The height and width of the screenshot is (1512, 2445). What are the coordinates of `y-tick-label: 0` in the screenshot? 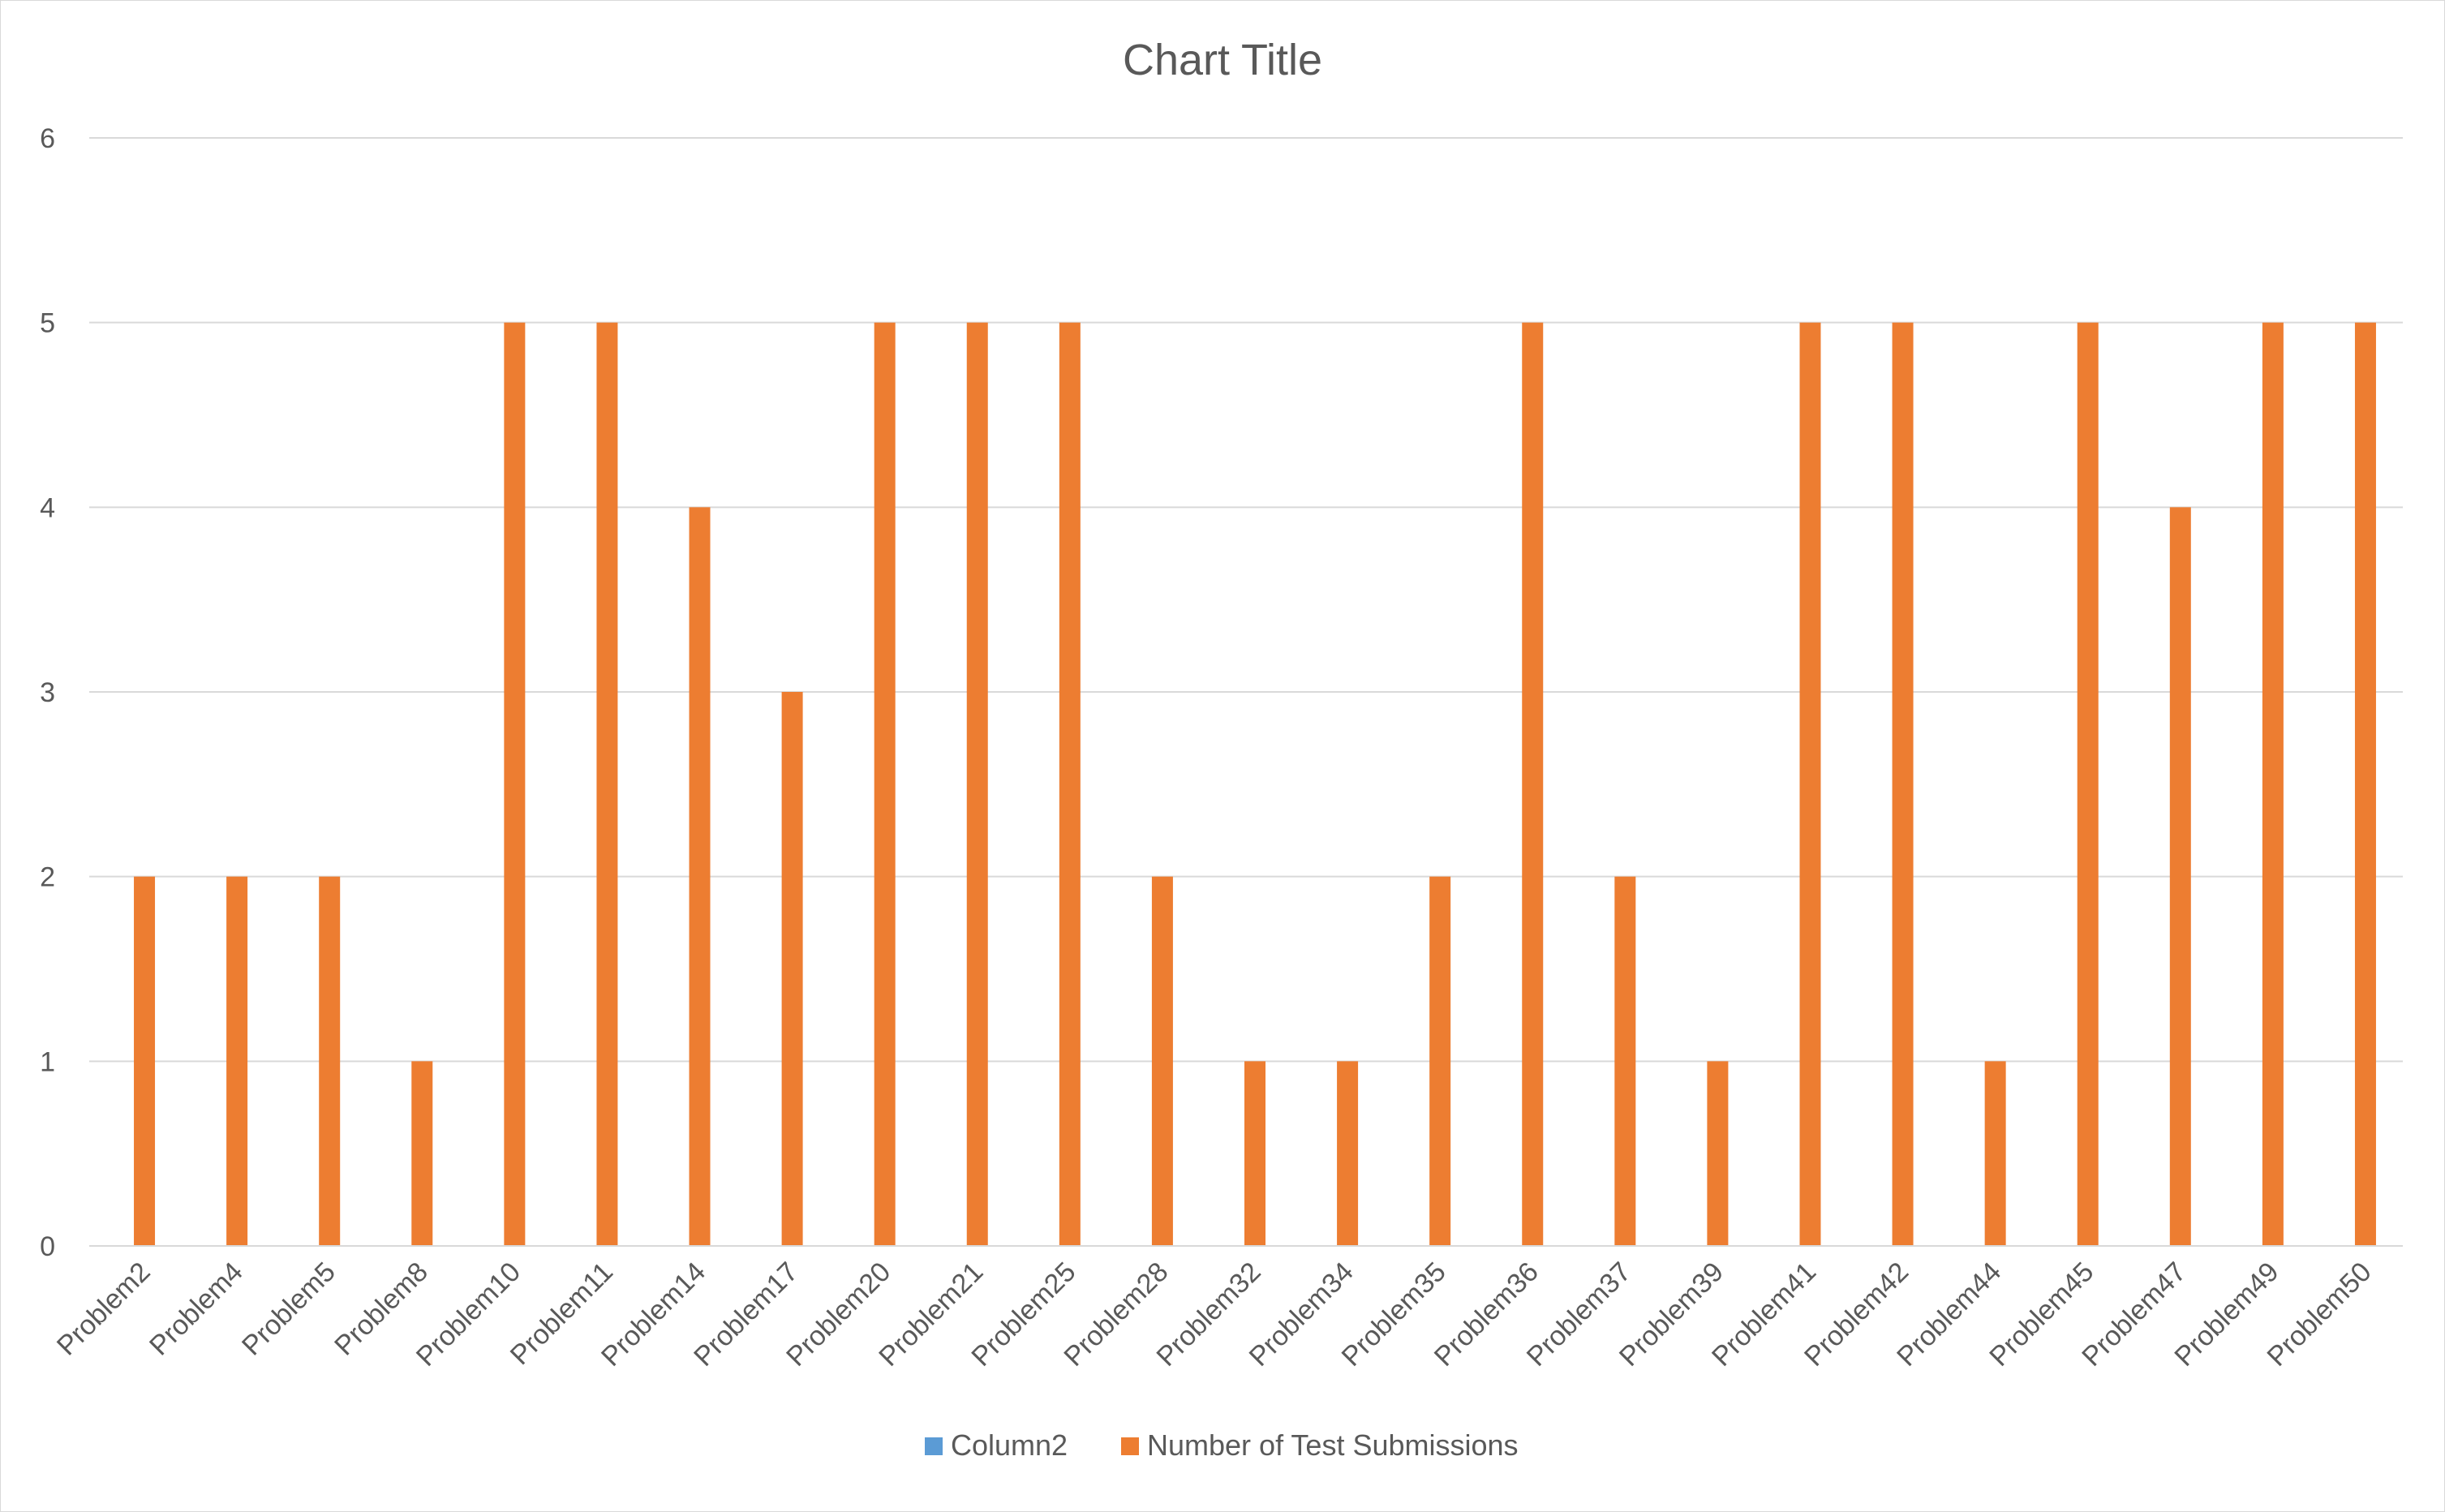 It's located at (48, 1246).